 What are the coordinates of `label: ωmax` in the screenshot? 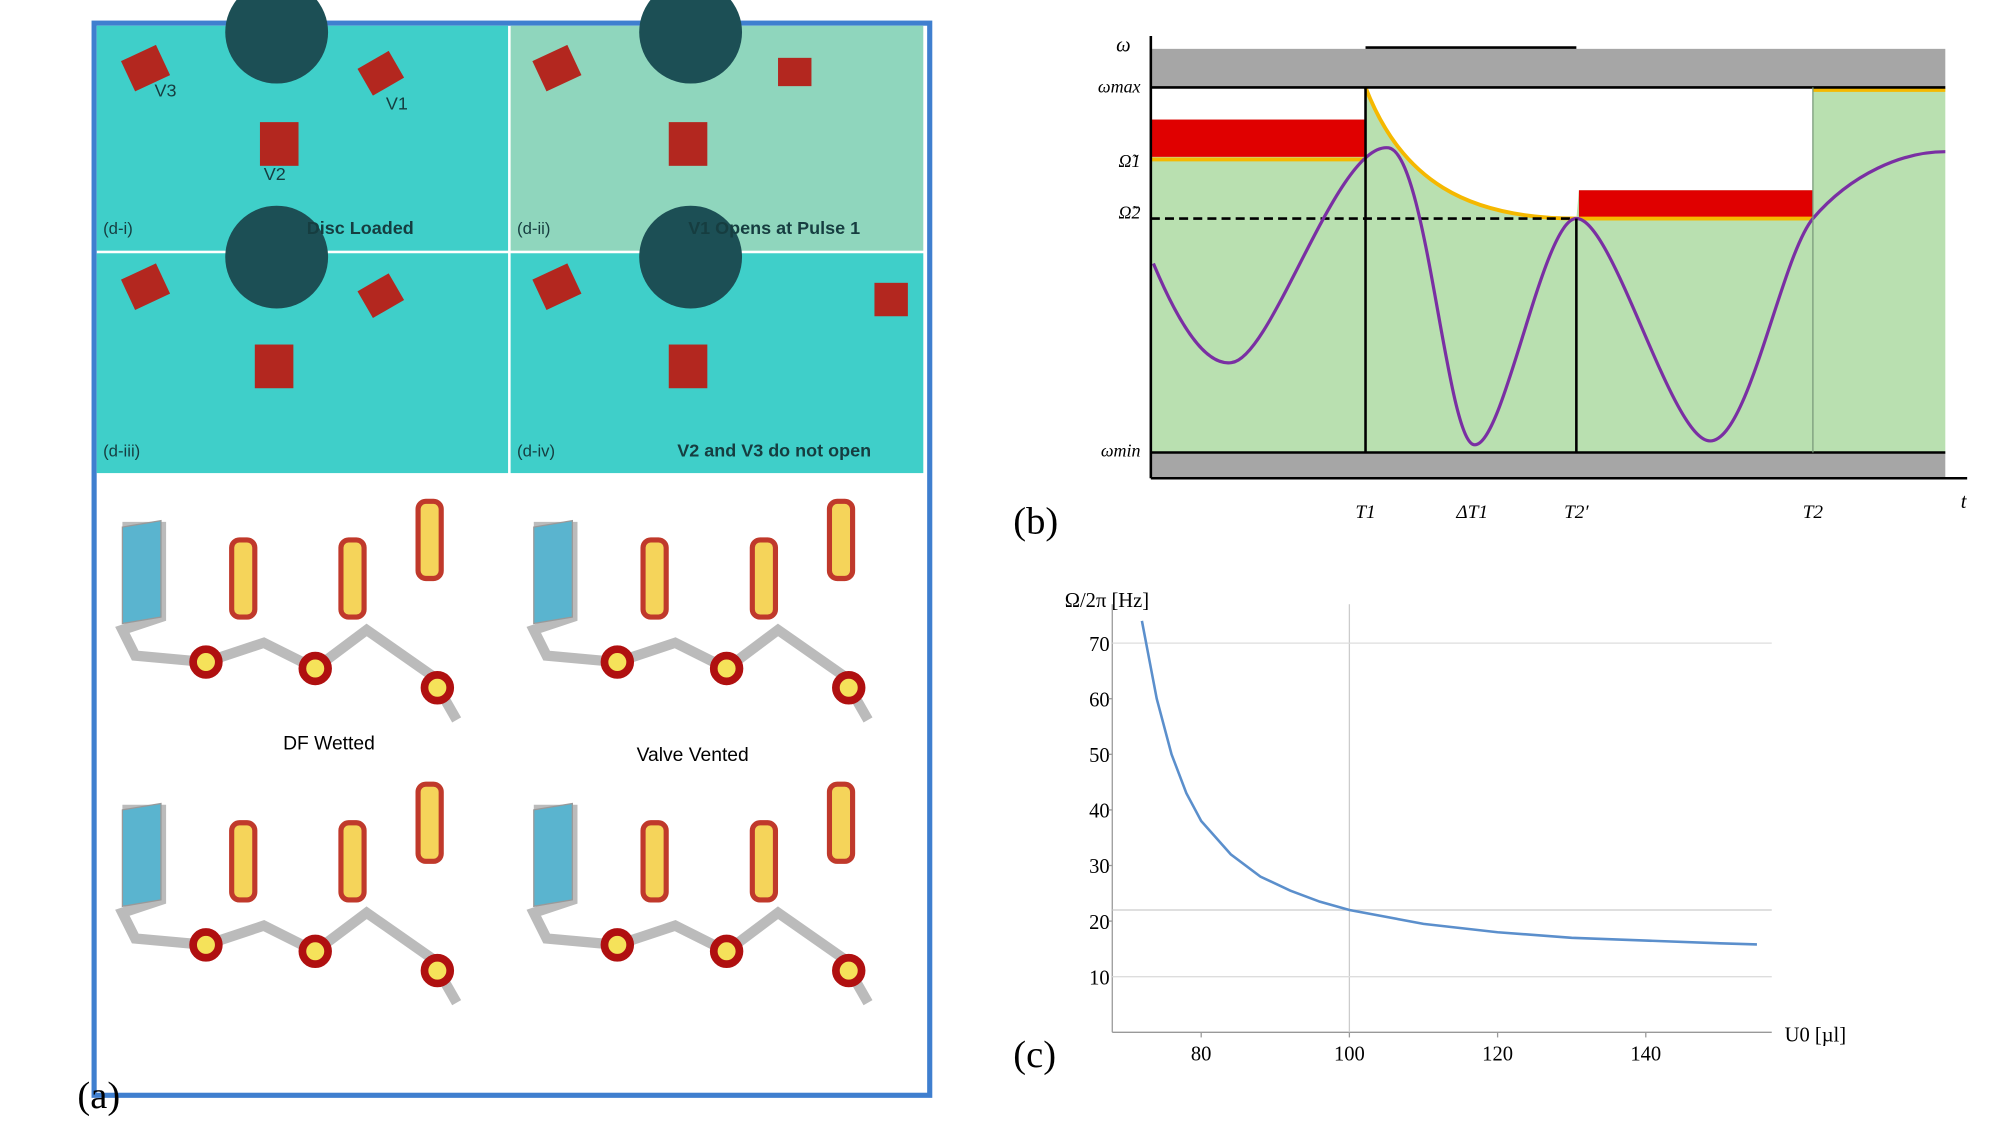 It's located at (1119, 87).